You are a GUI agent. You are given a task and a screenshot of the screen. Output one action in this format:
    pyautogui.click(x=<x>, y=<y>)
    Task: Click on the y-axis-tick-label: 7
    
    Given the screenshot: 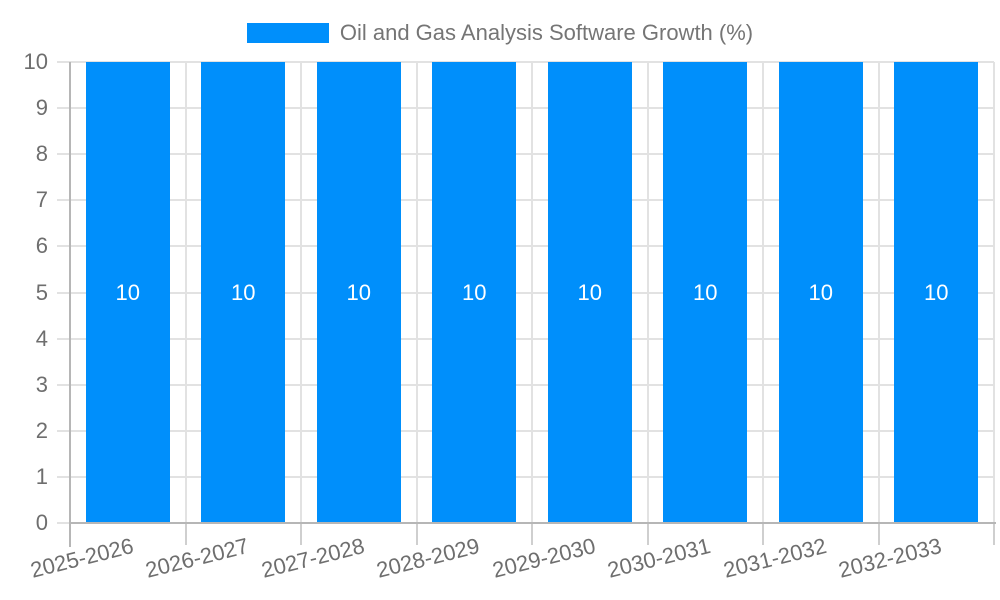 What is the action you would take?
    pyautogui.click(x=41, y=200)
    